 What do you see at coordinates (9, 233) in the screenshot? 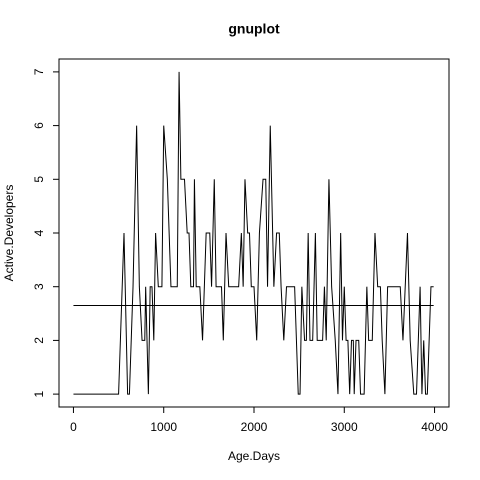
I see `y-axis-label: Active.Developers` at bounding box center [9, 233].